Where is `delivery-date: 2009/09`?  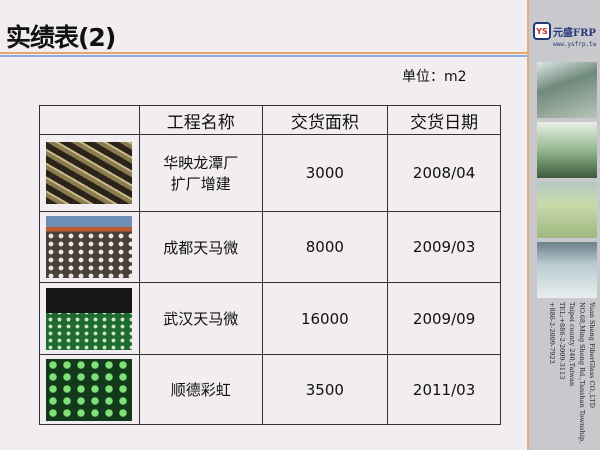
delivery-date: 2009/09 is located at coordinates (444, 318).